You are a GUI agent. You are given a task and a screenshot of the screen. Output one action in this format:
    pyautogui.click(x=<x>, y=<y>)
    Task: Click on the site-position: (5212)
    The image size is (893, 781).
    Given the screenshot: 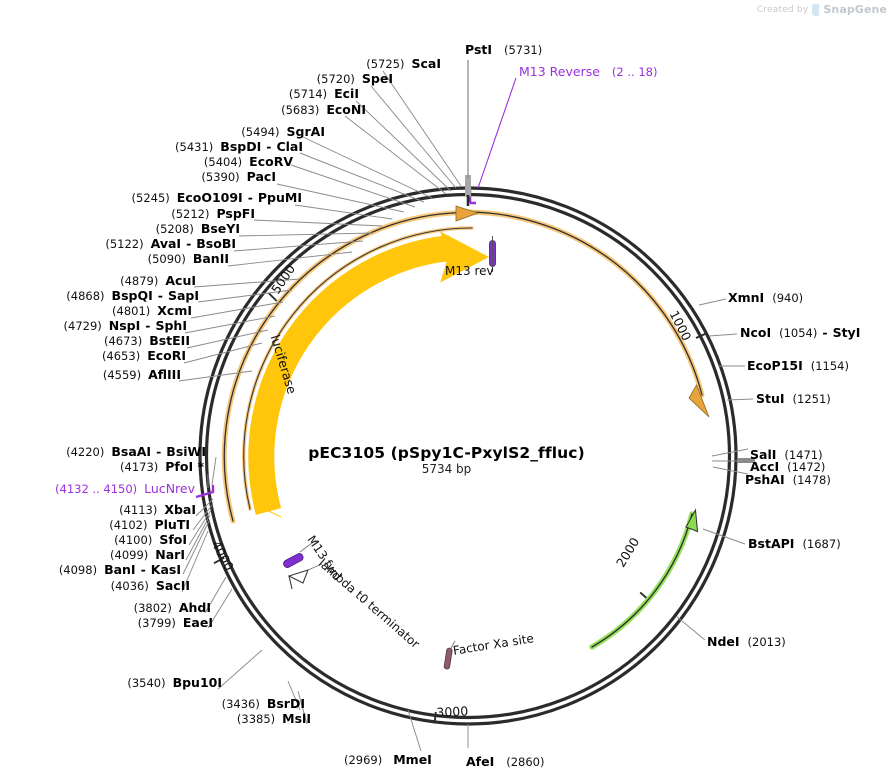 What is the action you would take?
    pyautogui.click(x=190, y=214)
    